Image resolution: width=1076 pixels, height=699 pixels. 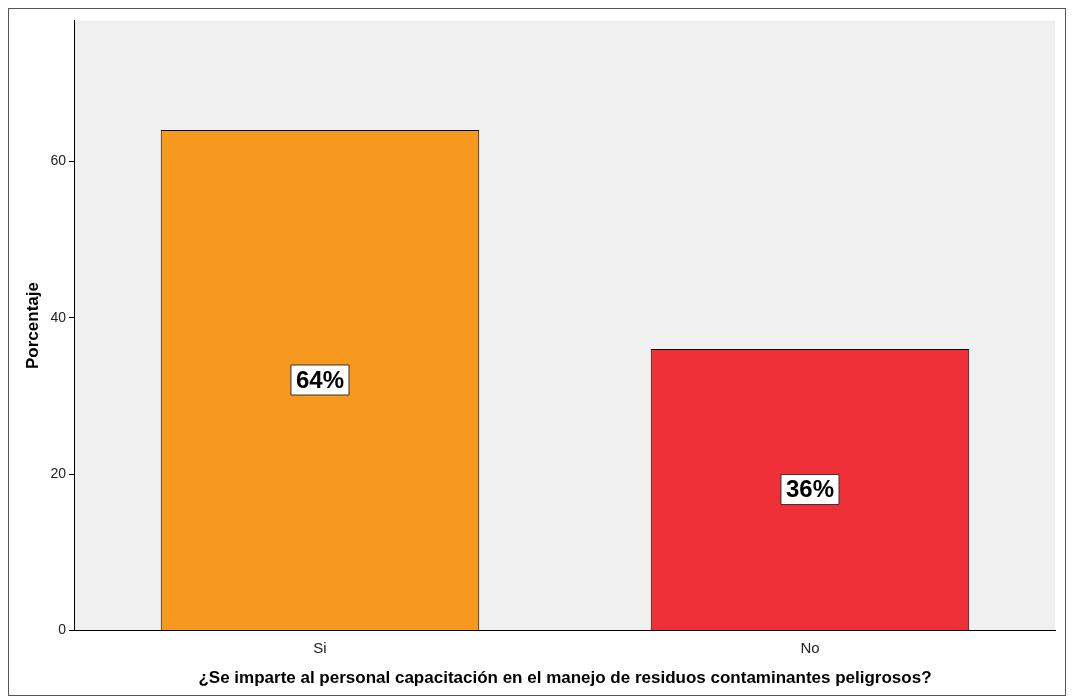 What do you see at coordinates (319, 379) in the screenshot?
I see `data-label: 64%` at bounding box center [319, 379].